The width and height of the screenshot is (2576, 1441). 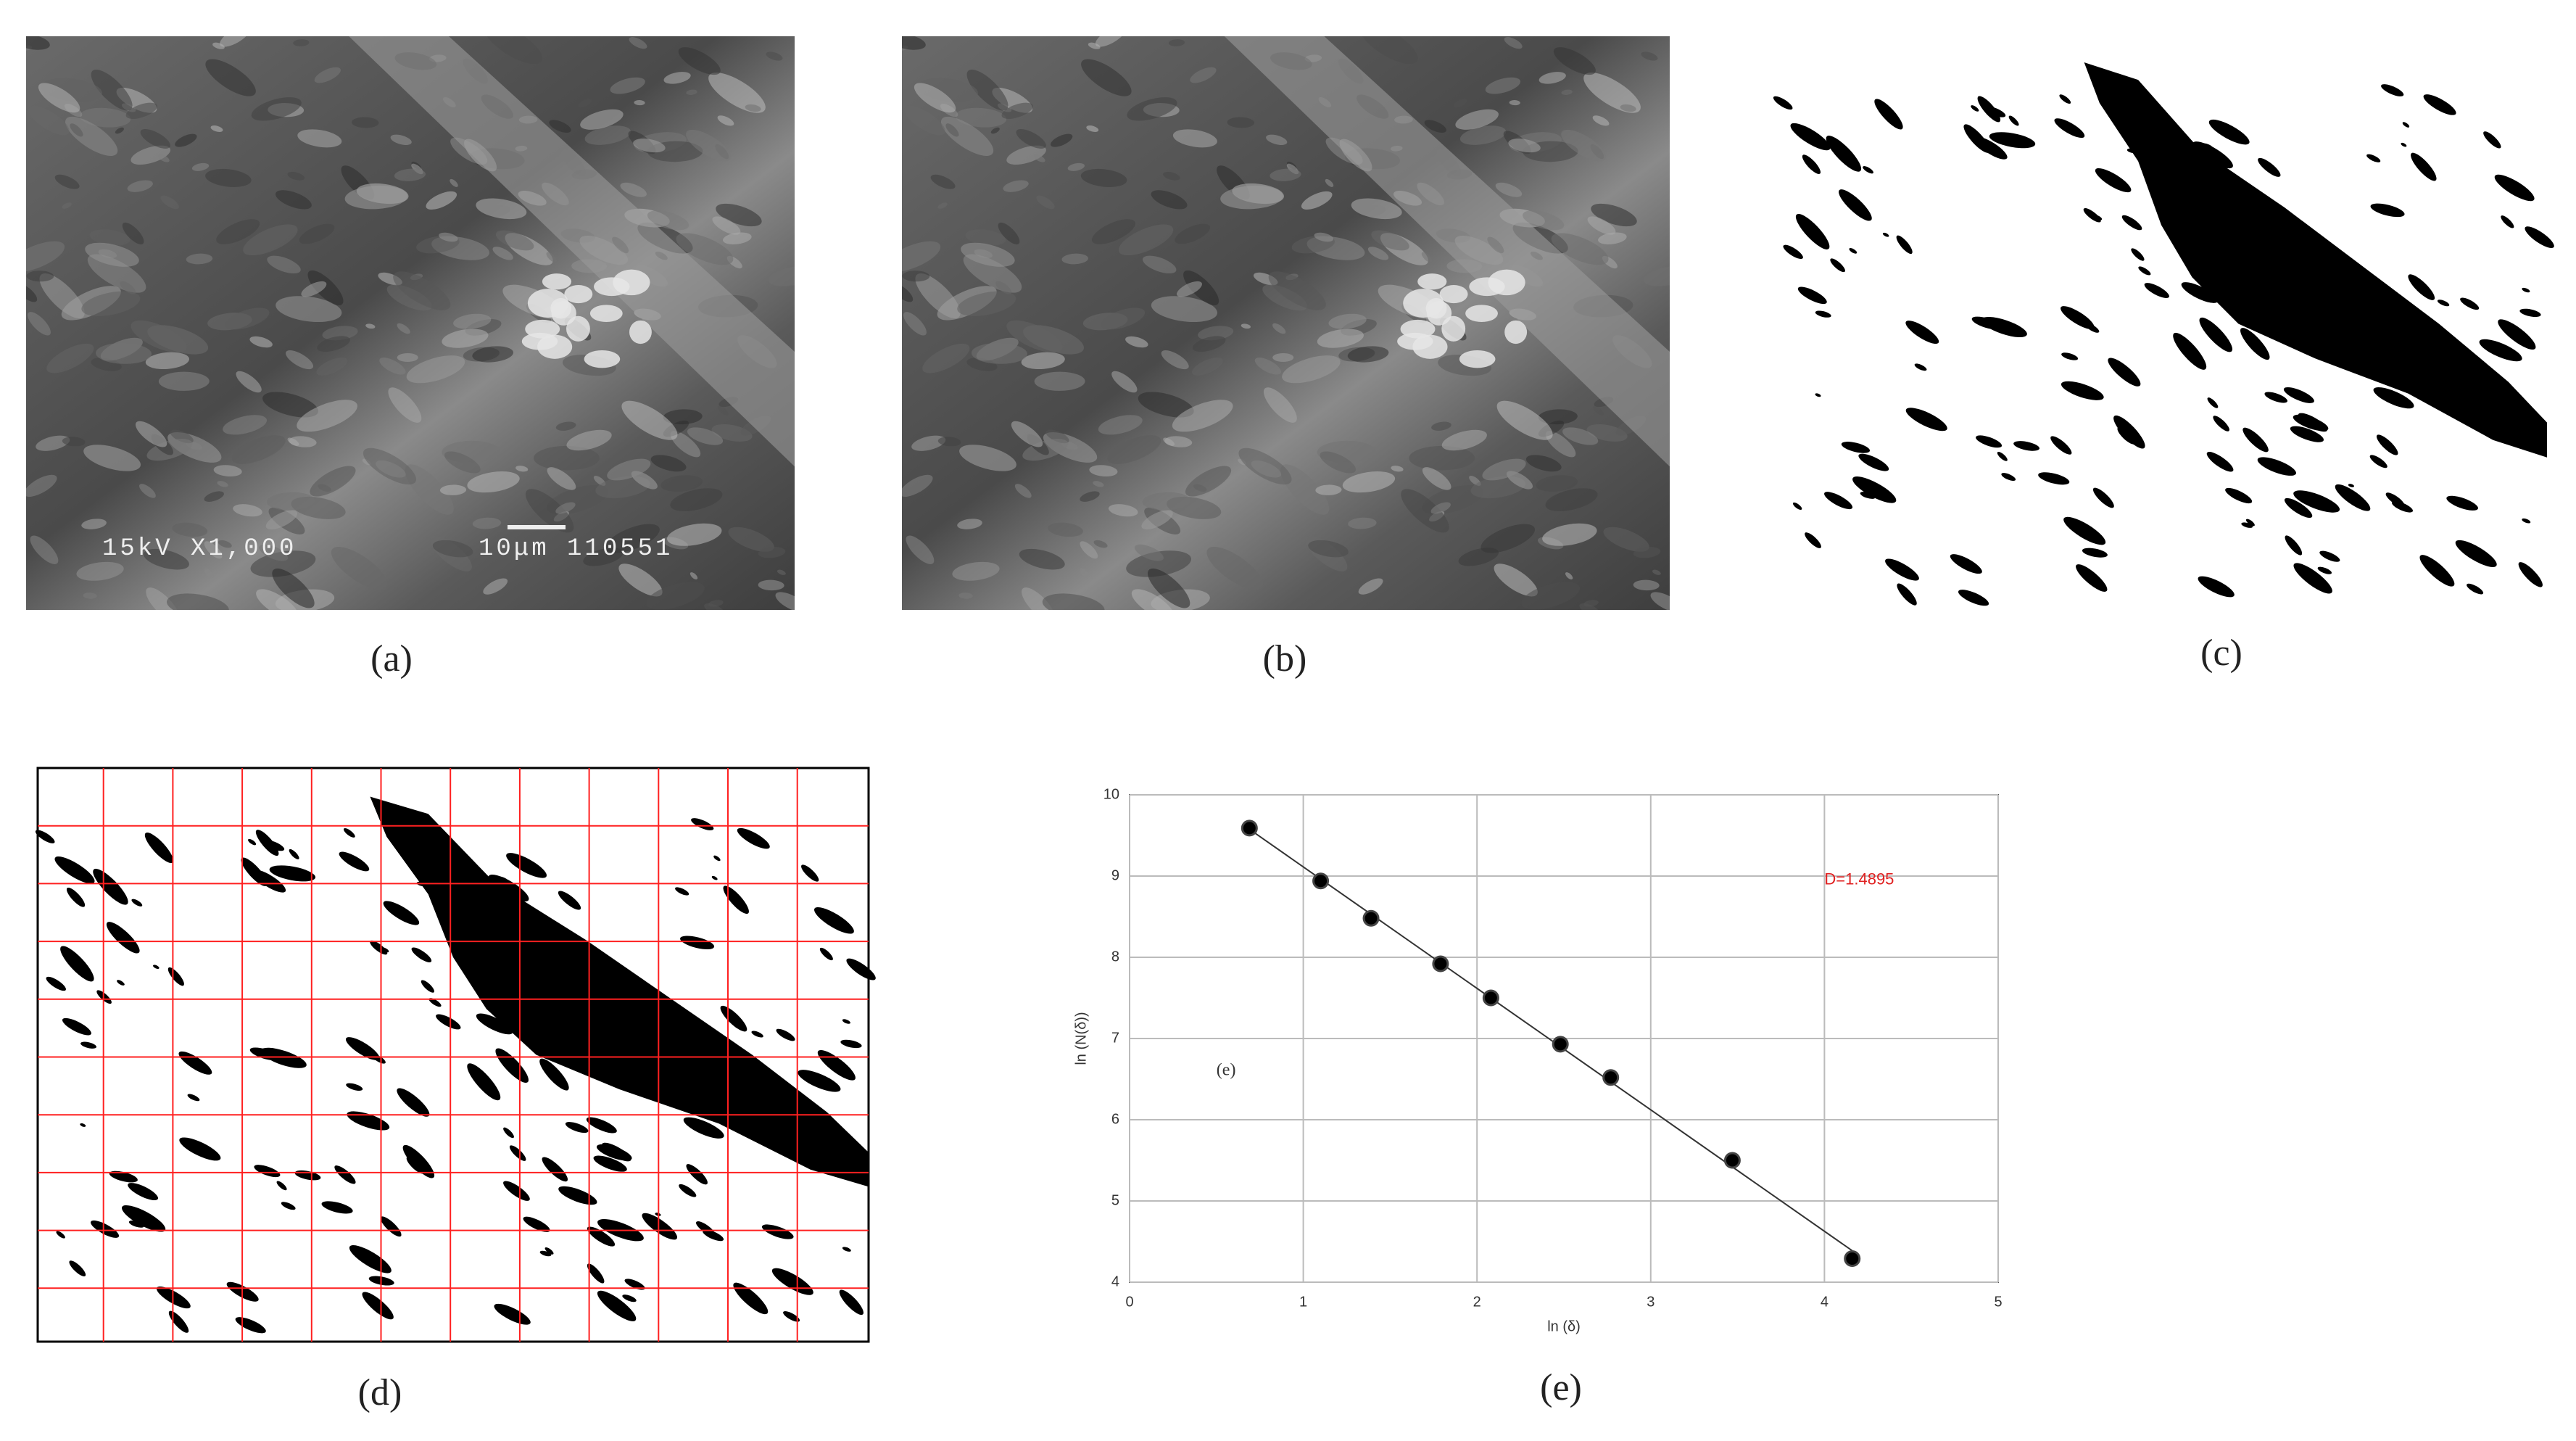 What do you see at coordinates (456, 1055) in the screenshot?
I see `binary-image-d` at bounding box center [456, 1055].